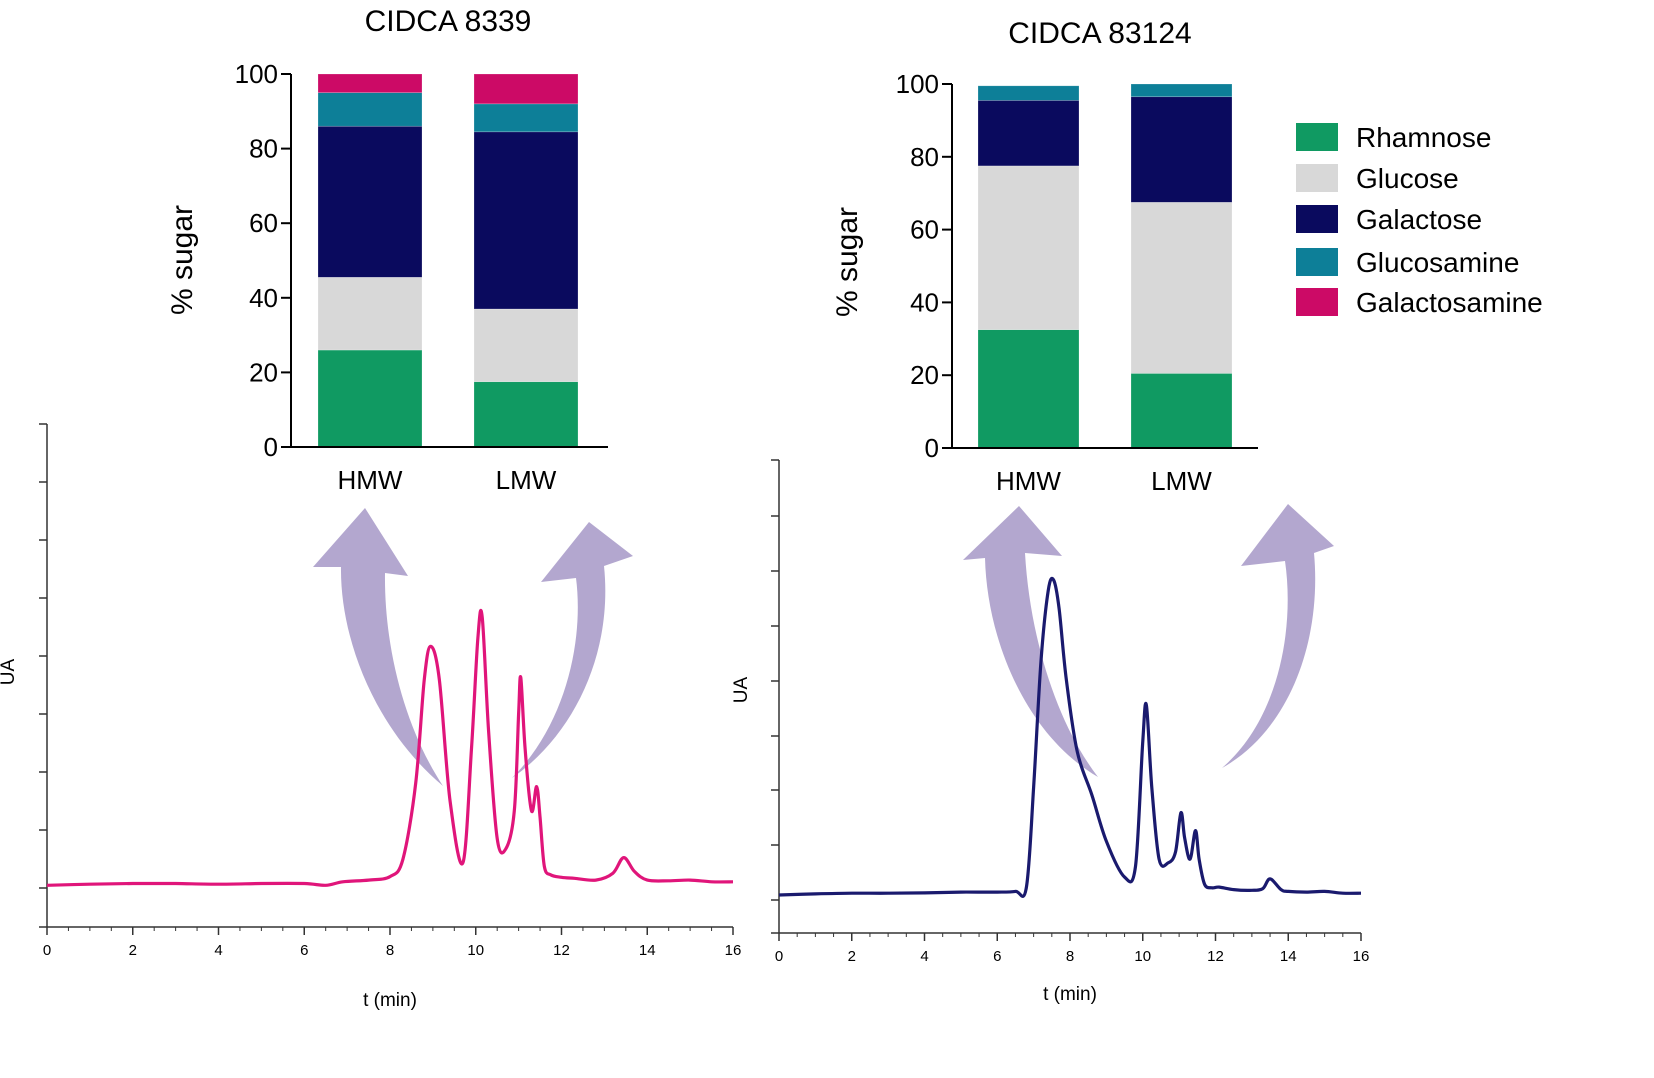  I want to click on arrow-8339-hmw, so click(378, 647).